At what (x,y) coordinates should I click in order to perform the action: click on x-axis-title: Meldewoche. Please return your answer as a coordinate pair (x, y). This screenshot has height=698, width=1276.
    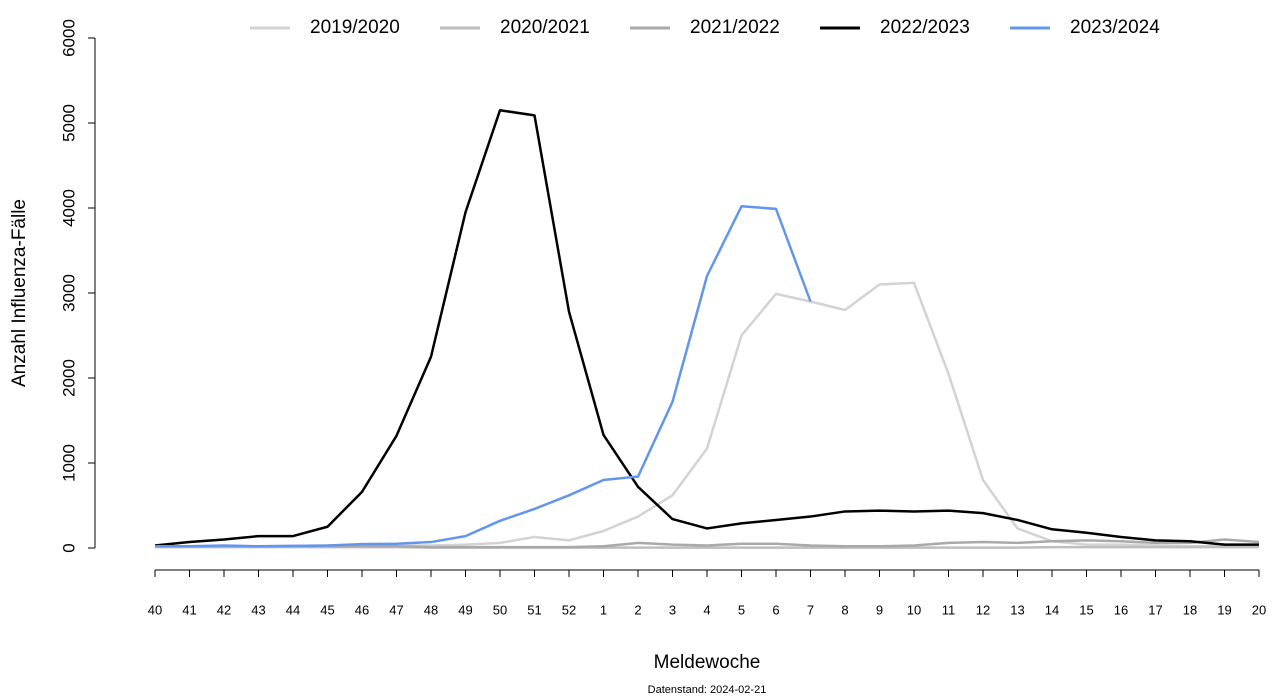
    Looking at the image, I should click on (707, 662).